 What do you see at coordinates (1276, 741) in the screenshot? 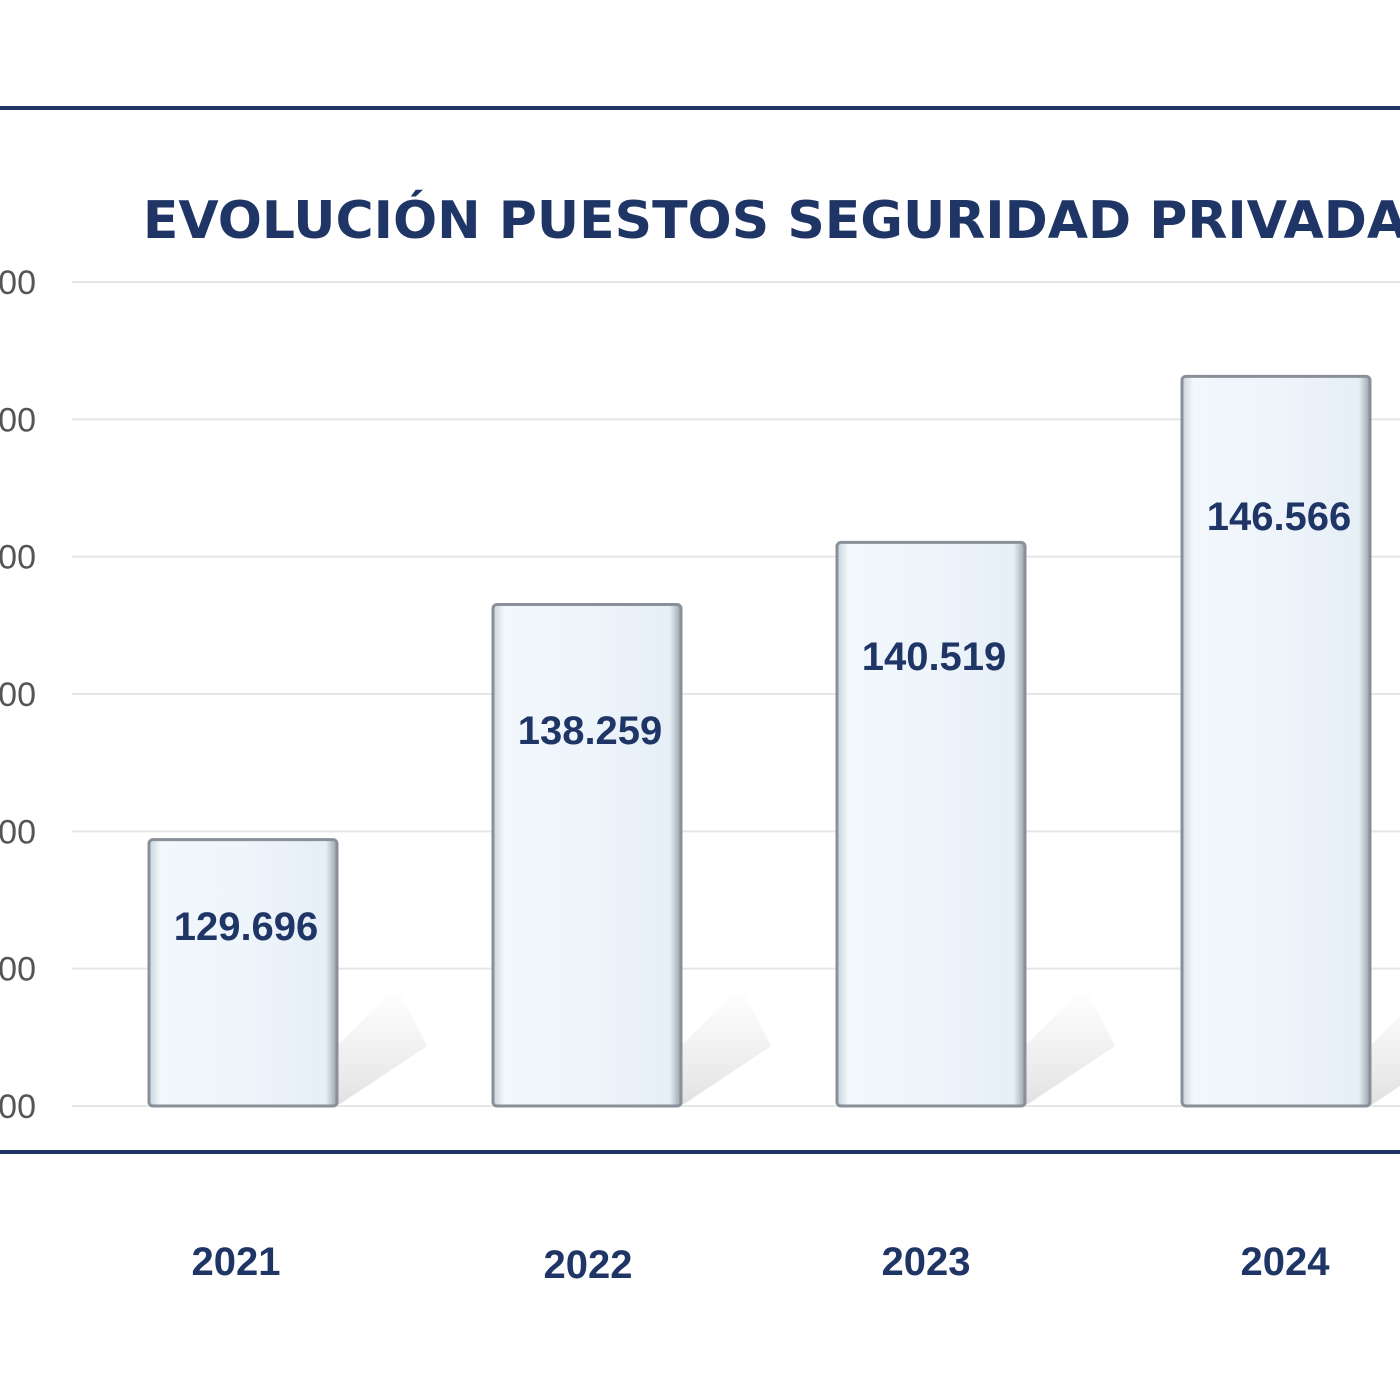
I see `bar-2024` at bounding box center [1276, 741].